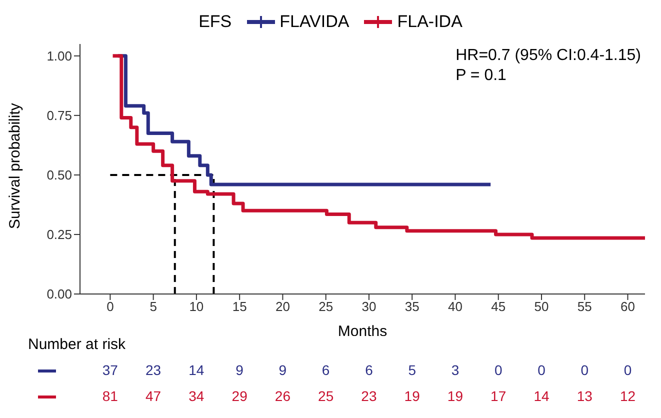 The image size is (661, 418). I want to click on annotation: P = 0.1, so click(482, 76).